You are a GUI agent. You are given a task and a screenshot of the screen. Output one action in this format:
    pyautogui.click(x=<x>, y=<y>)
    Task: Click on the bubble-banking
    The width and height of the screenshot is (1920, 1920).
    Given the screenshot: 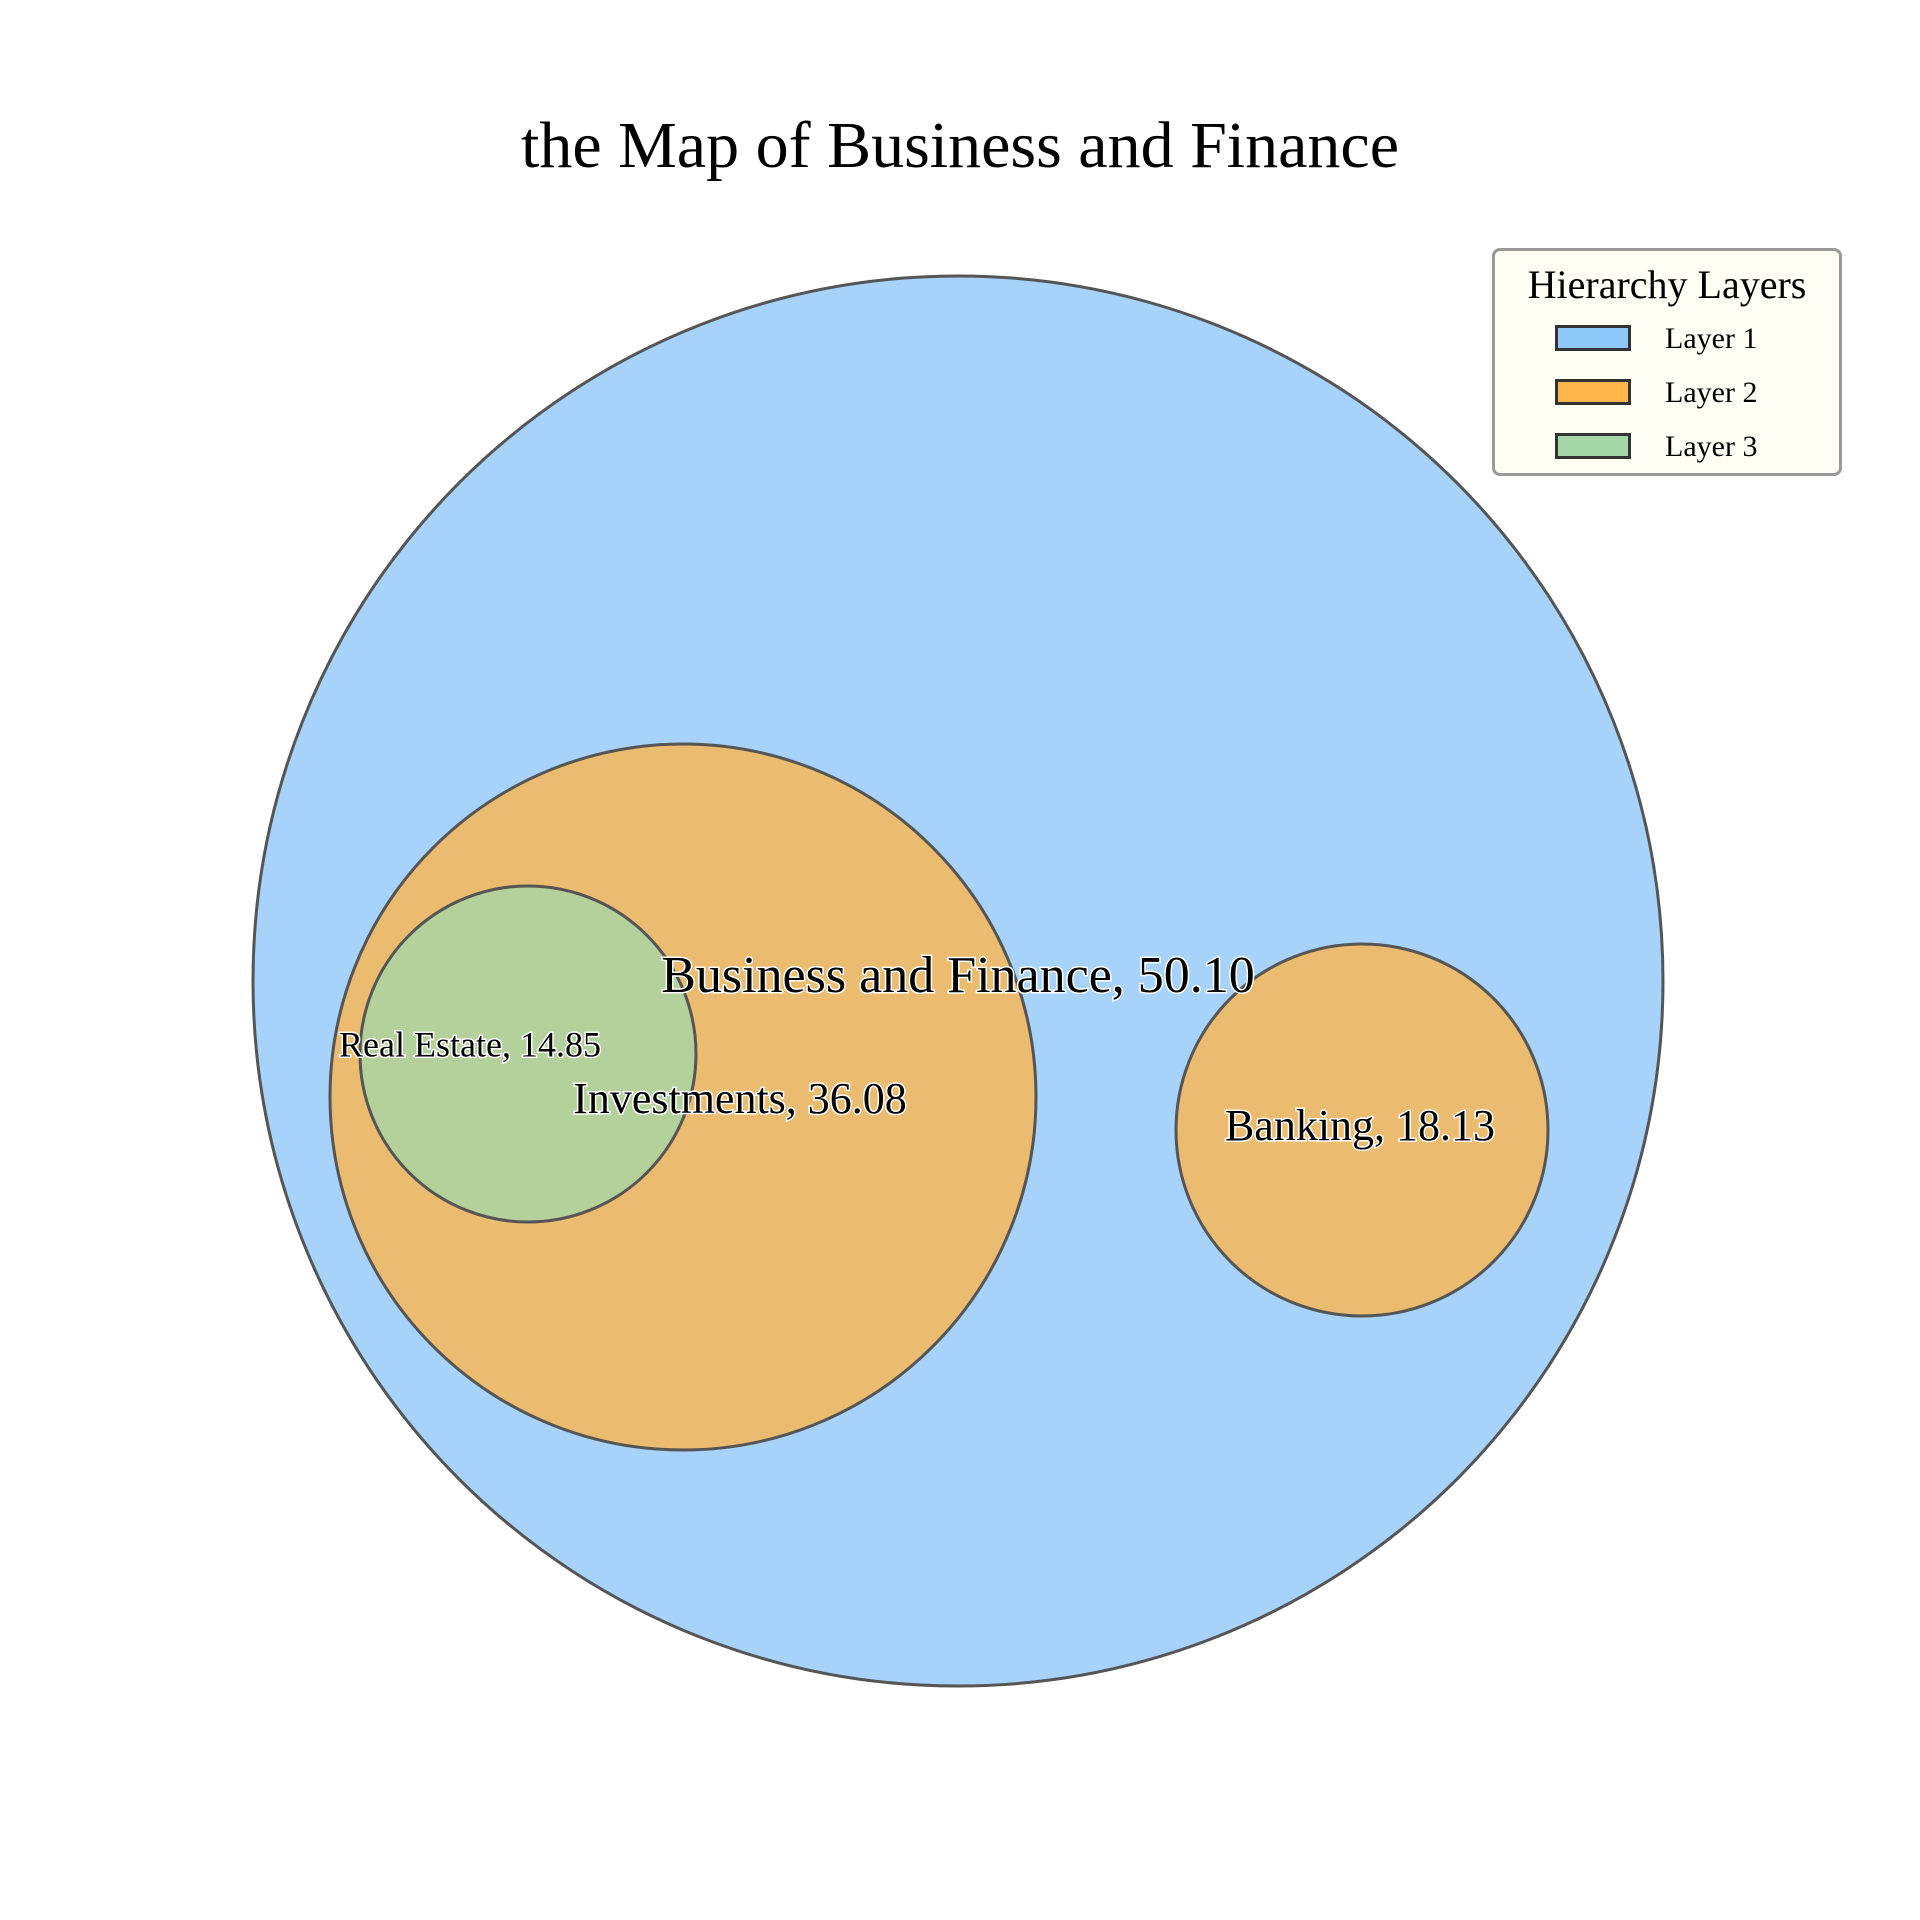 What is the action you would take?
    pyautogui.click(x=1362, y=1130)
    